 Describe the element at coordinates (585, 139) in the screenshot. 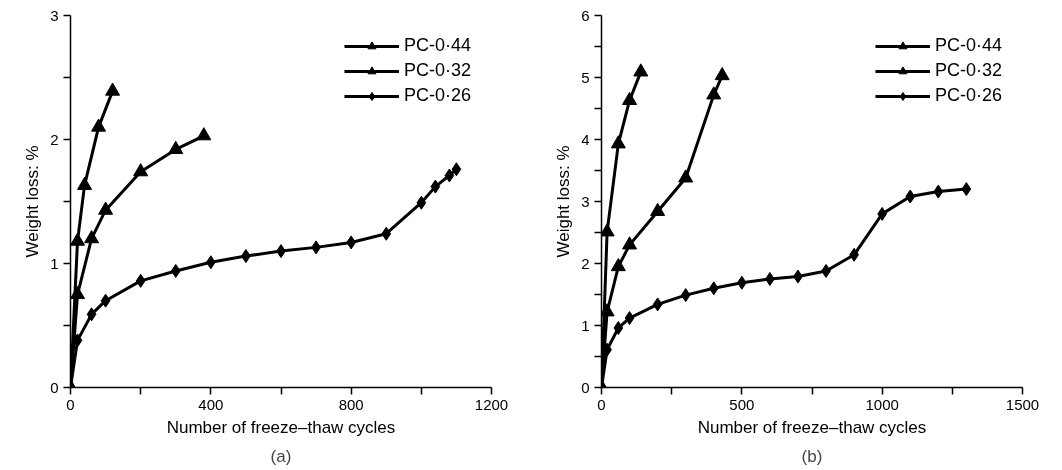

I see `y-tick-label: 4` at that location.